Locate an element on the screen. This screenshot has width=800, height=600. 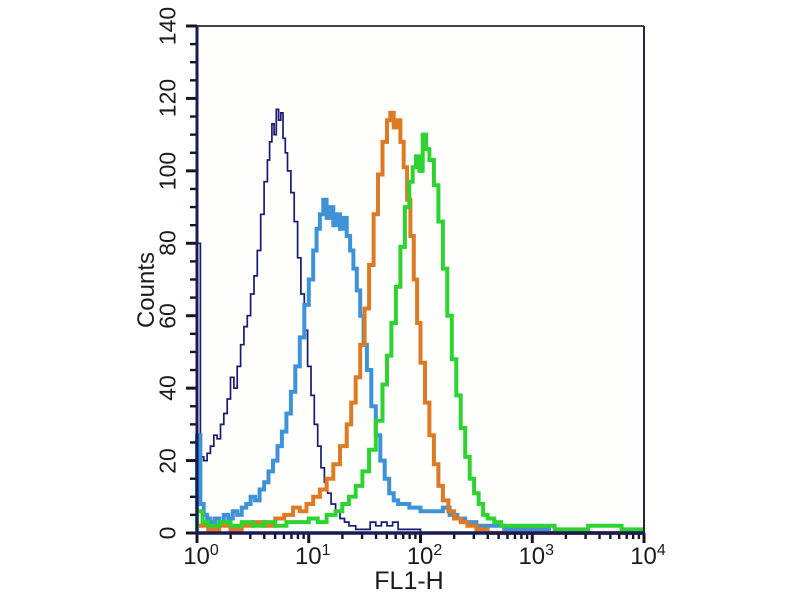
y-tick-label-140: 140 is located at coordinates (167, 26).